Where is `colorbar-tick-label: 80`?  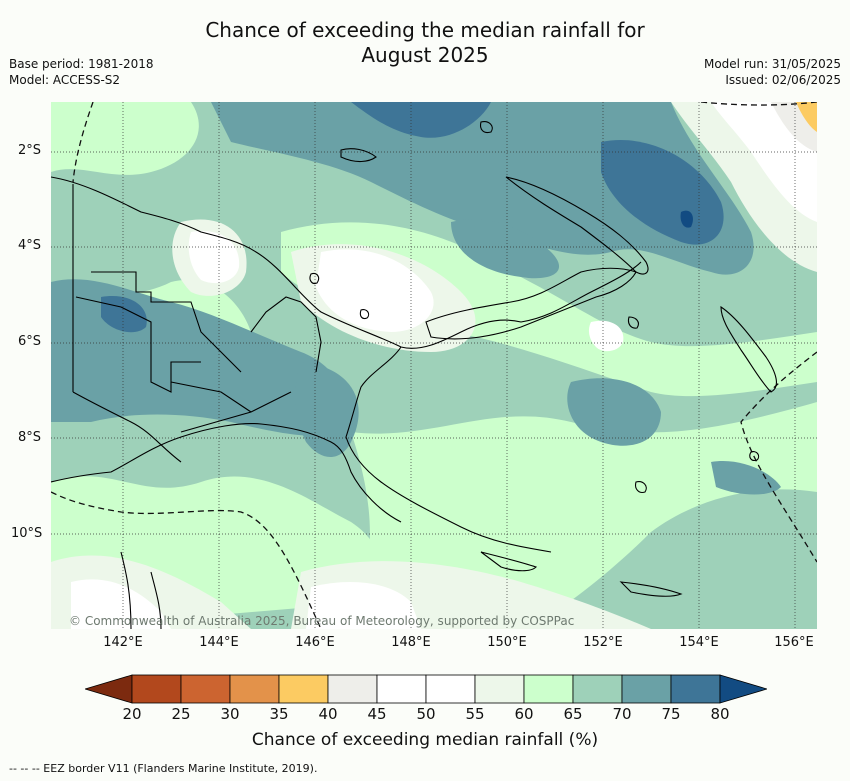 colorbar-tick-label: 80 is located at coordinates (720, 714).